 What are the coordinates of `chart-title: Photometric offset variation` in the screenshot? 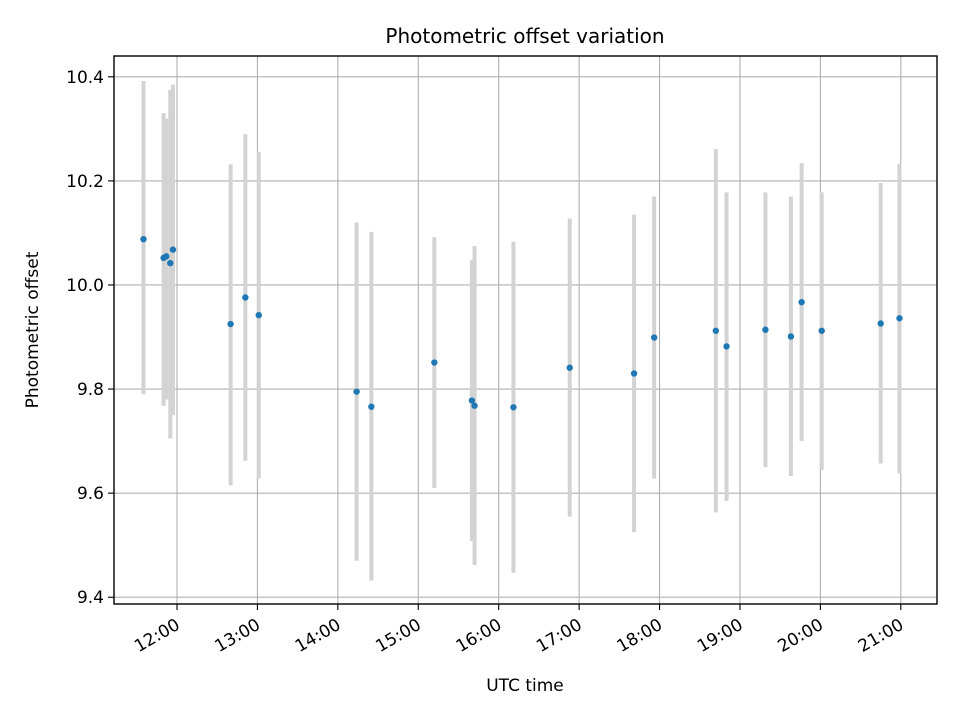 It's located at (524, 36).